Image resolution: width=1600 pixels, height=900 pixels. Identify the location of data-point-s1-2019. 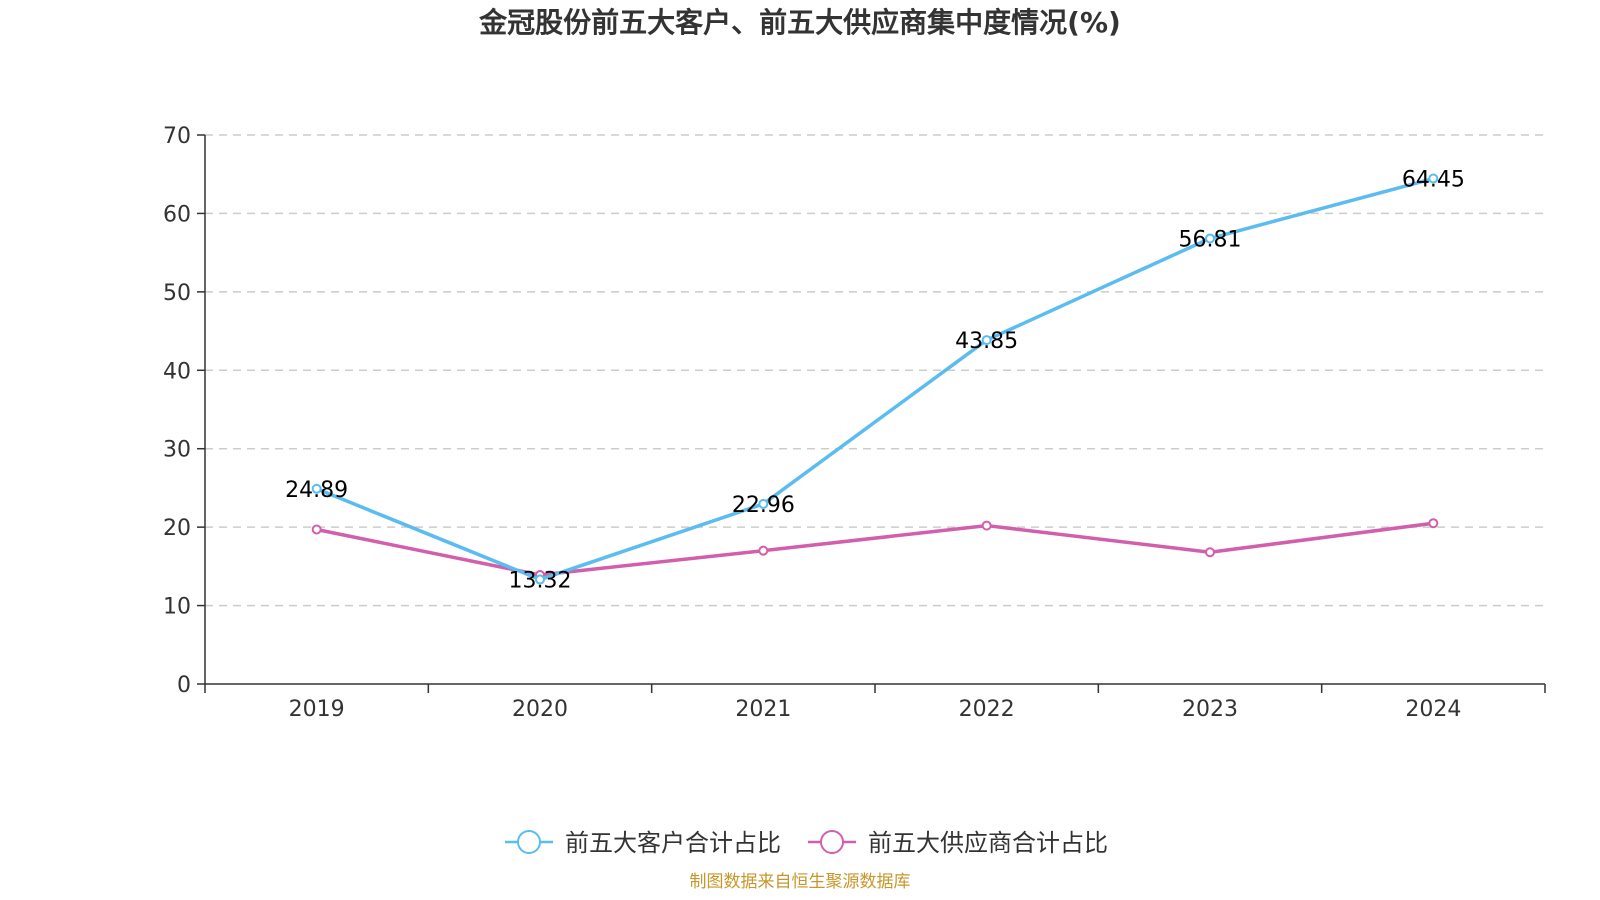
(316, 529).